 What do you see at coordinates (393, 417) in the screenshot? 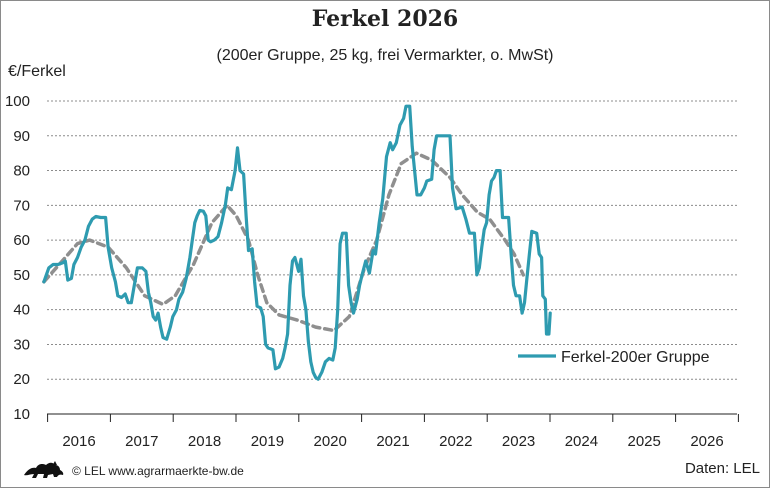
I see `axes` at bounding box center [393, 417].